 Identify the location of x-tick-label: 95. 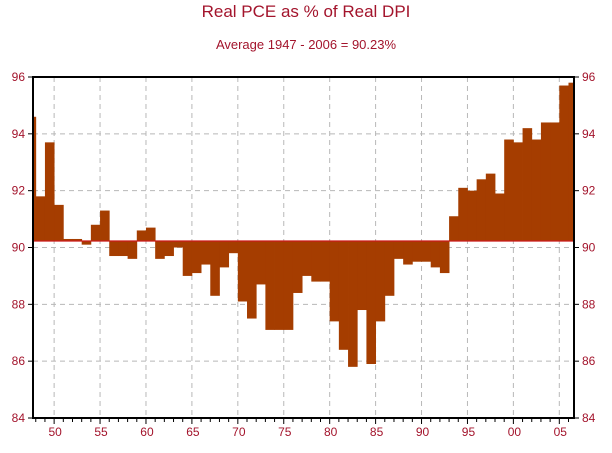
(469, 432).